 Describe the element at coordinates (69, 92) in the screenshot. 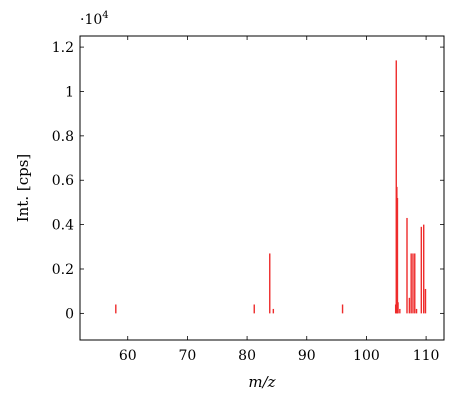

I see `y-tick-label: 1` at that location.